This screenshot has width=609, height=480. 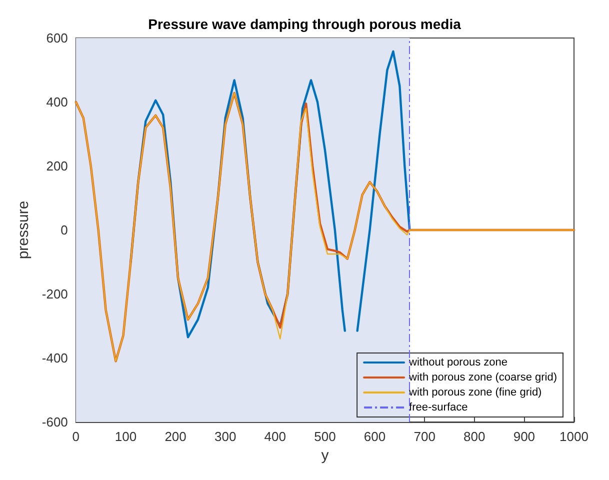 I want to click on legend-label: with porous zone (coarse grid), so click(x=483, y=378).